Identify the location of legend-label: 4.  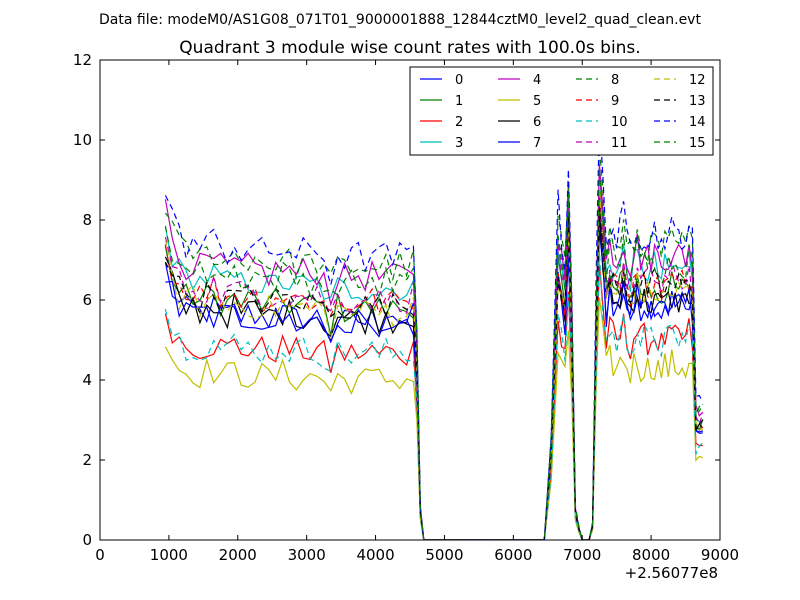
(537, 80).